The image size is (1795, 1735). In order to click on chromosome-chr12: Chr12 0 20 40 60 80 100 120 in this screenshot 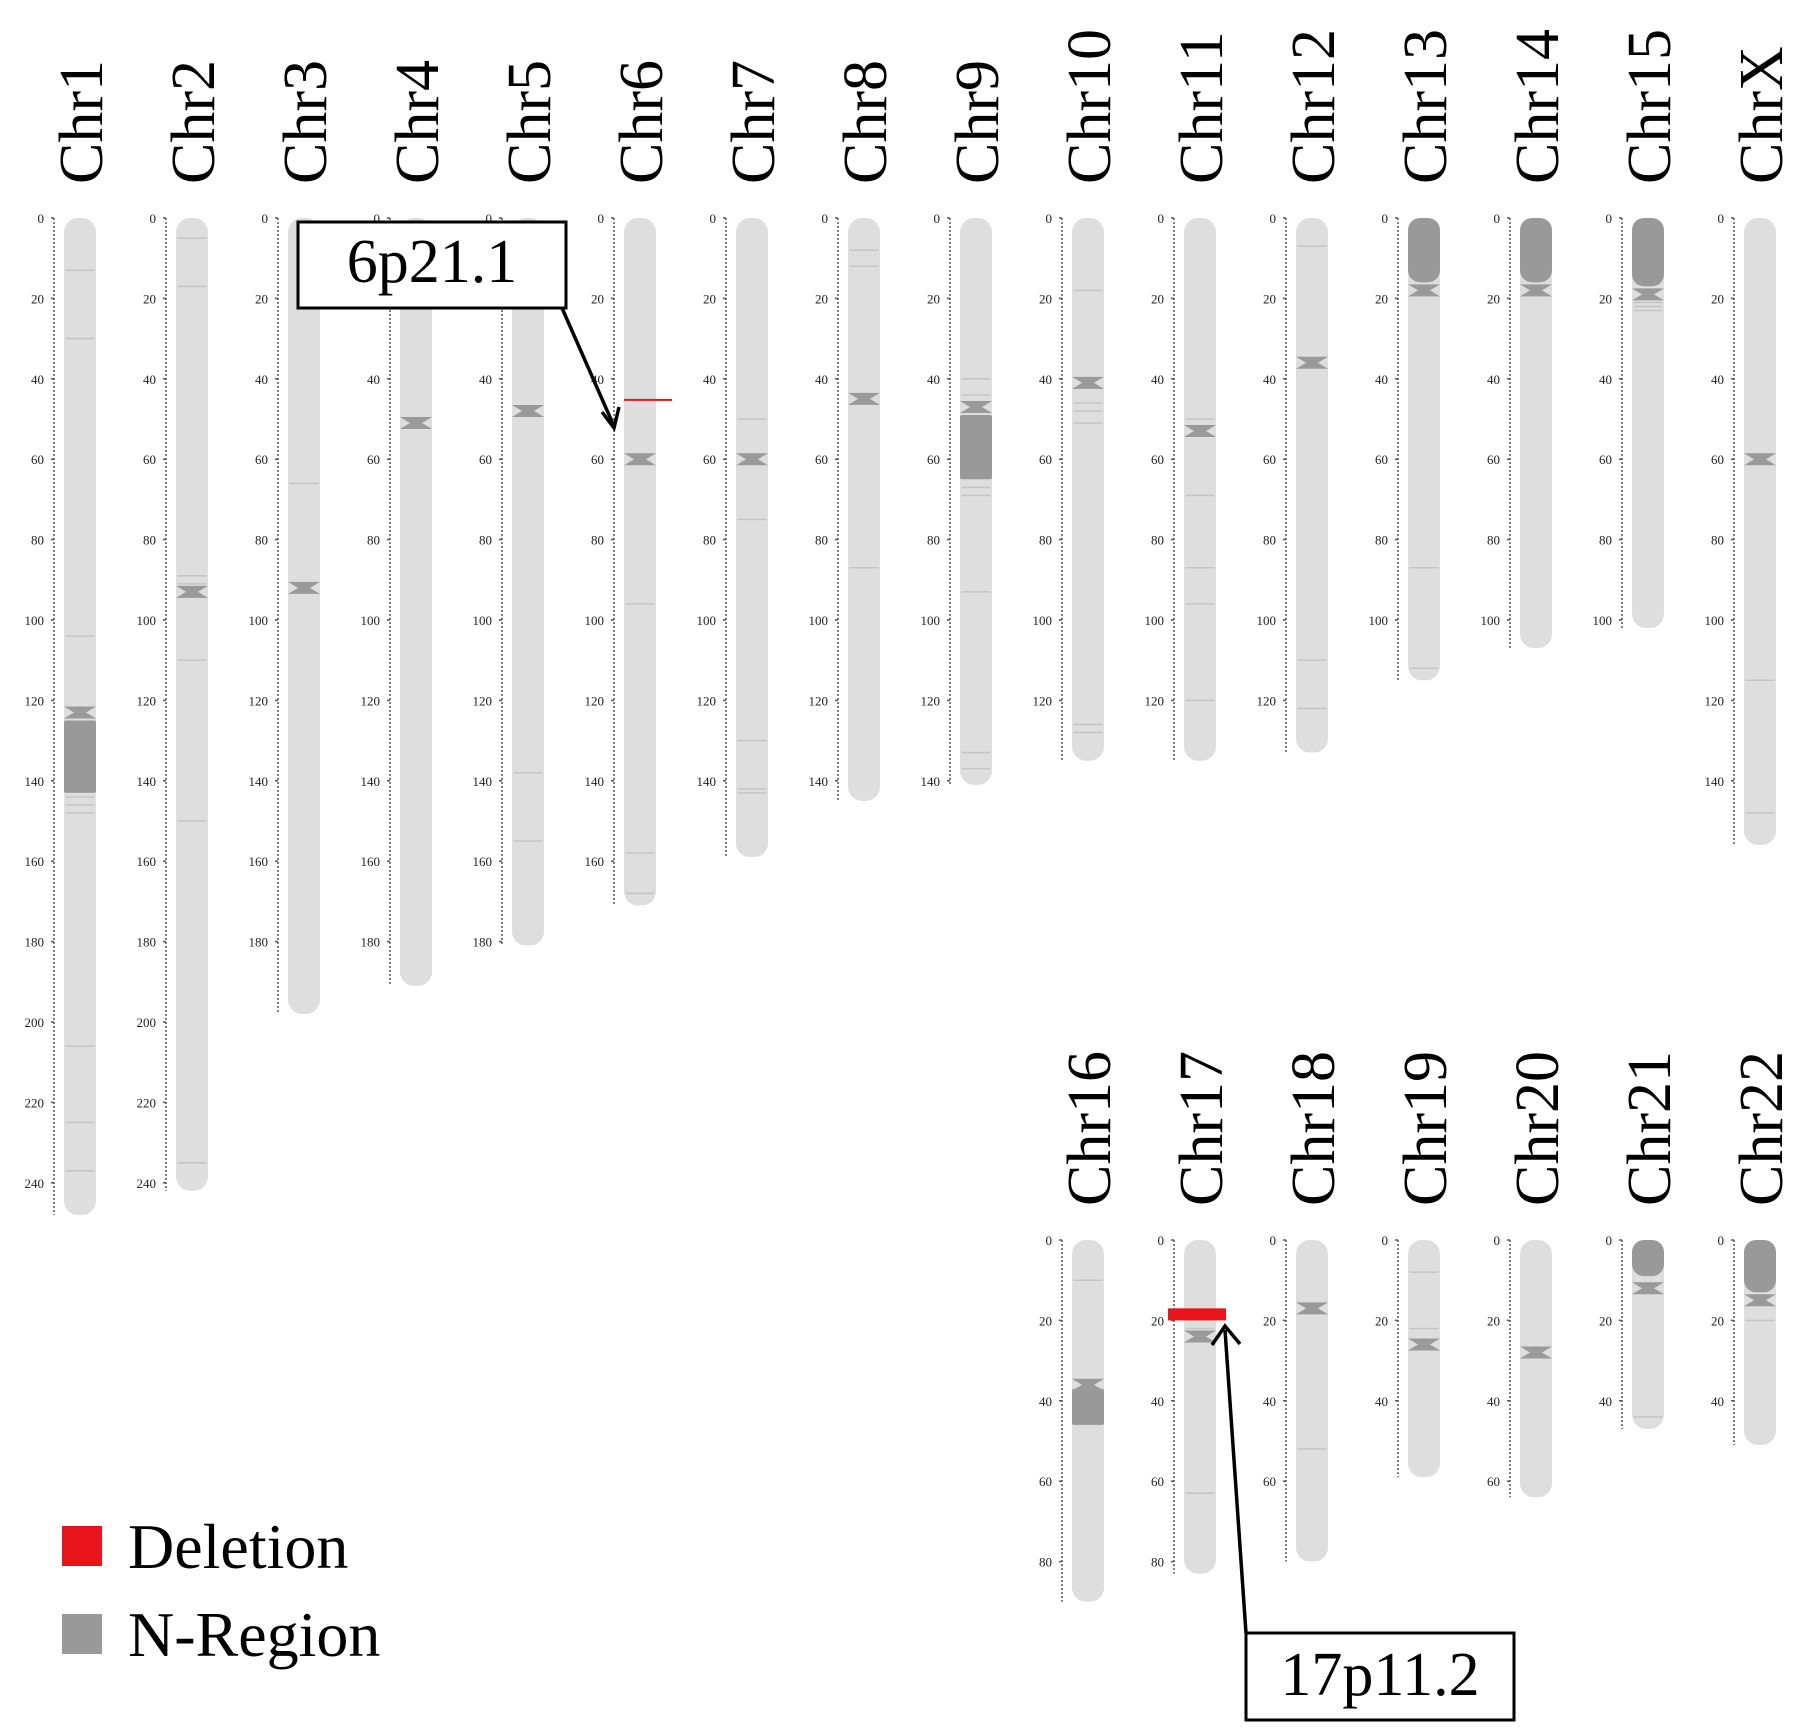, I will do `click(1302, 391)`.